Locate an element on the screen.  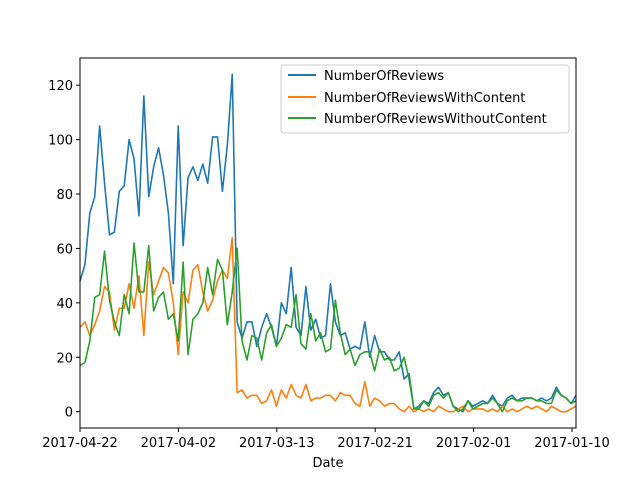
y-tick-label: 0 is located at coordinates (69, 413).